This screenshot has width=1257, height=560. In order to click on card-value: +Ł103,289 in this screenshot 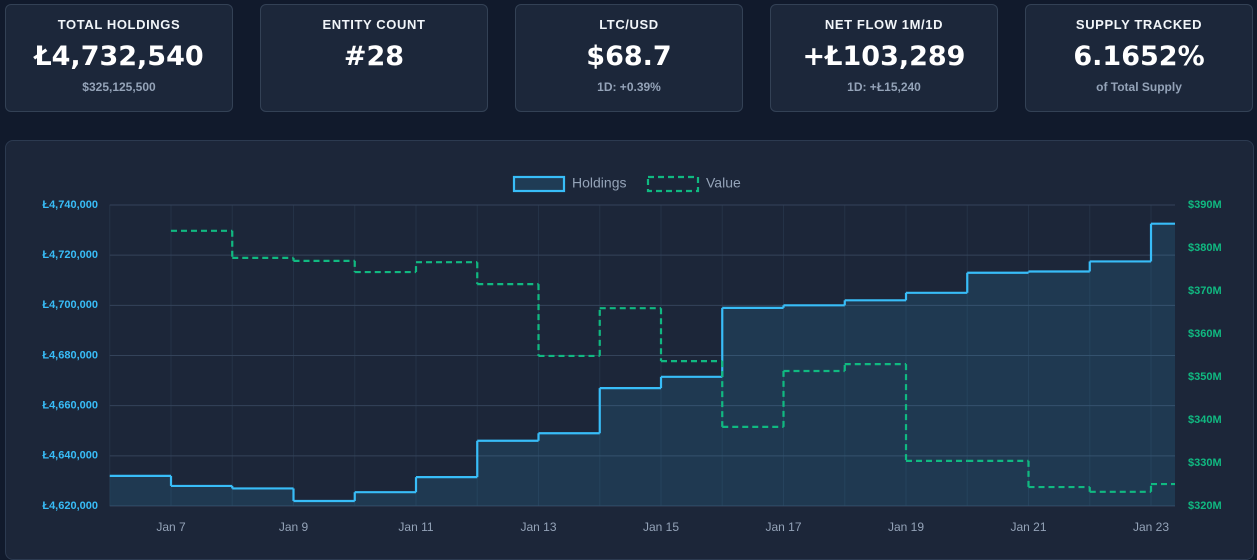, I will do `click(884, 56)`.